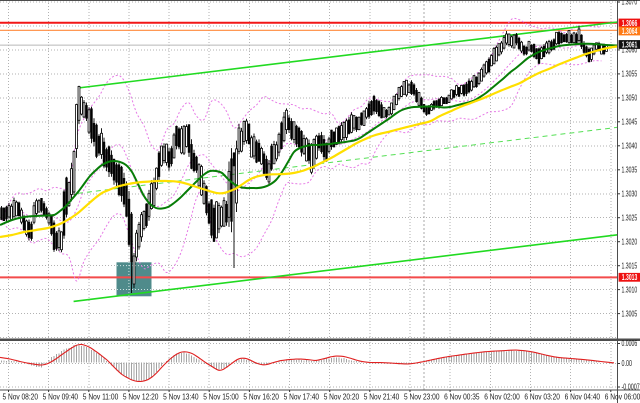 The image size is (640, 403). I want to click on svg-text: 6 Nov 03:20, so click(542, 397).